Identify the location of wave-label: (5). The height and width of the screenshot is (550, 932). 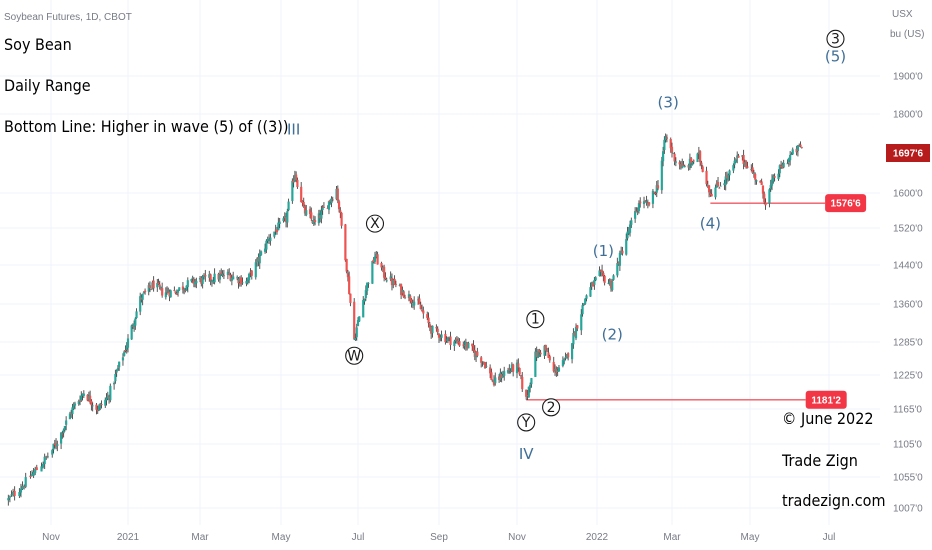
(835, 57).